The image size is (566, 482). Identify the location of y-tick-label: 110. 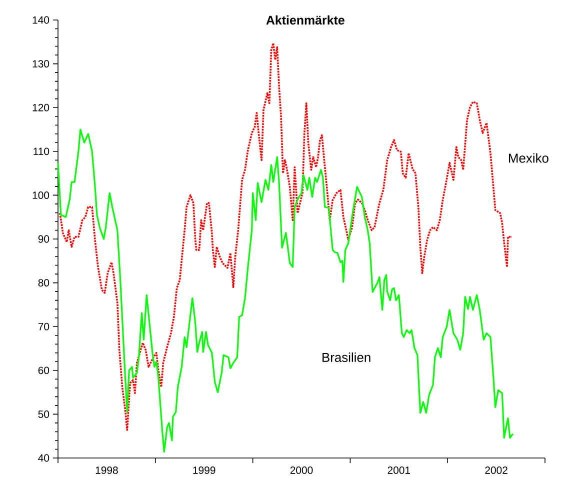
(42, 152).